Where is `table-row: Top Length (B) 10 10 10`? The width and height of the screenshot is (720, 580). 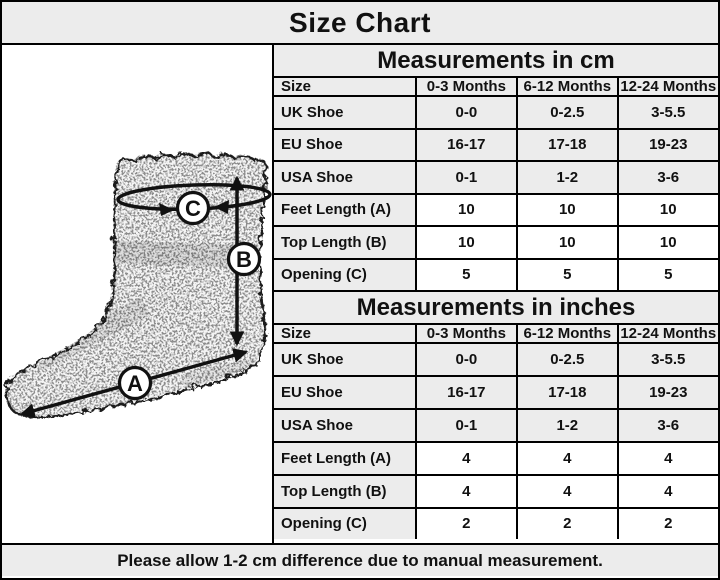 table-row: Top Length (B) 10 10 10 is located at coordinates (496, 242).